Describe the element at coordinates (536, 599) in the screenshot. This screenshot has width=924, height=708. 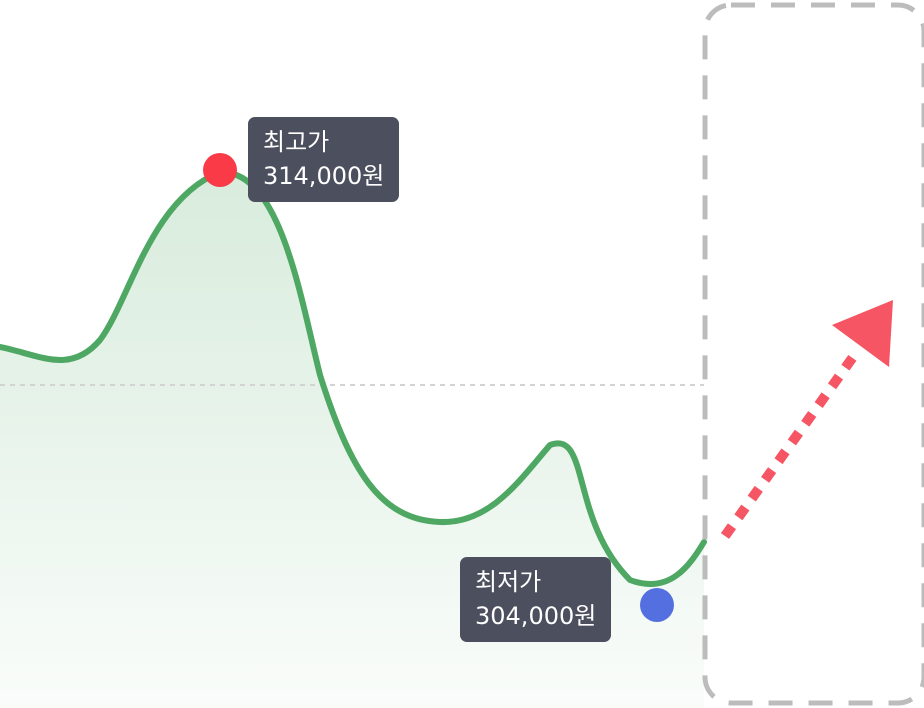
I see `low-price-label: 최저가 304,000원` at that location.